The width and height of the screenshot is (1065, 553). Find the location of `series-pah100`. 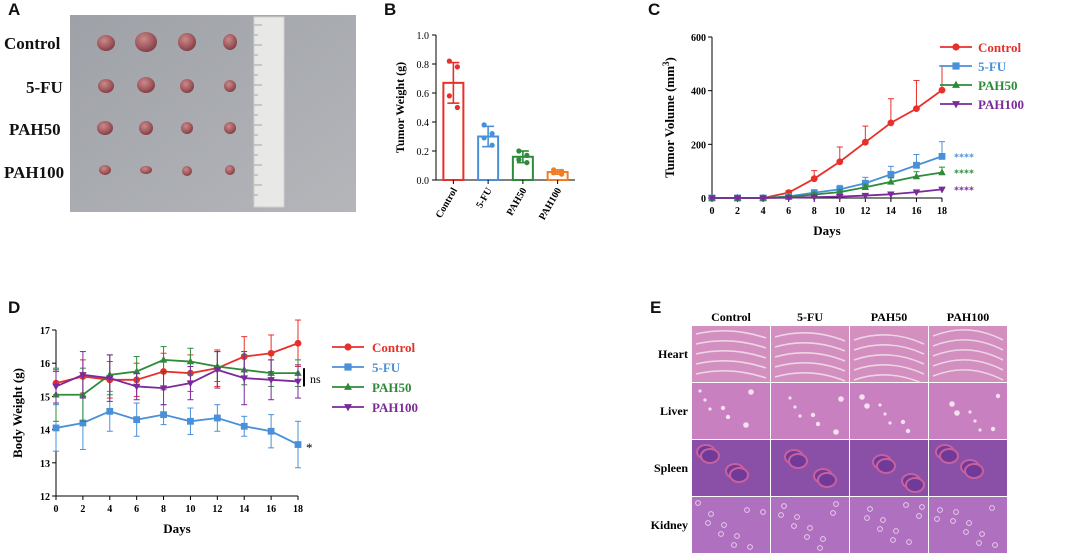

series-pah100 is located at coordinates (177, 378).